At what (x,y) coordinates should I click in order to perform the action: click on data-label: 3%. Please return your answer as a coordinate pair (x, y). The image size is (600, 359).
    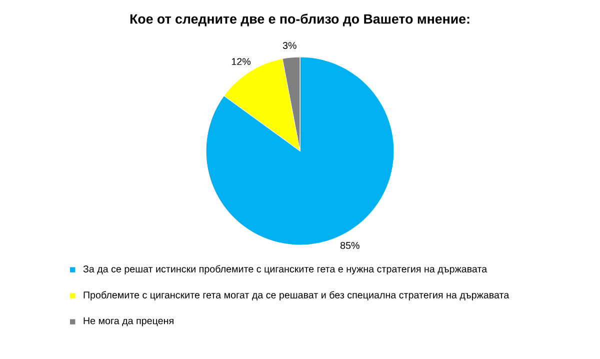
    Looking at the image, I should click on (289, 45).